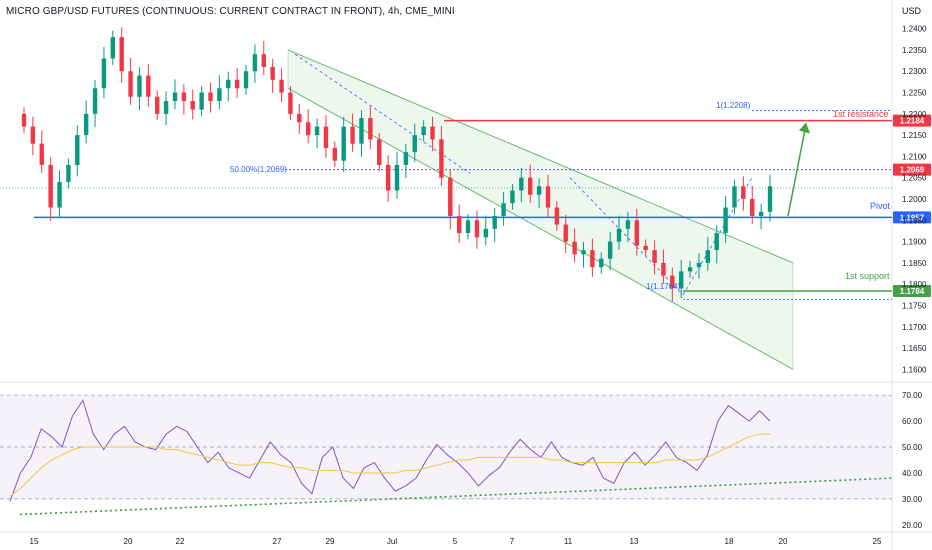 This screenshot has width=932, height=550. What do you see at coordinates (914, 29) in the screenshot?
I see `price-tick-label: 1.2400` at bounding box center [914, 29].